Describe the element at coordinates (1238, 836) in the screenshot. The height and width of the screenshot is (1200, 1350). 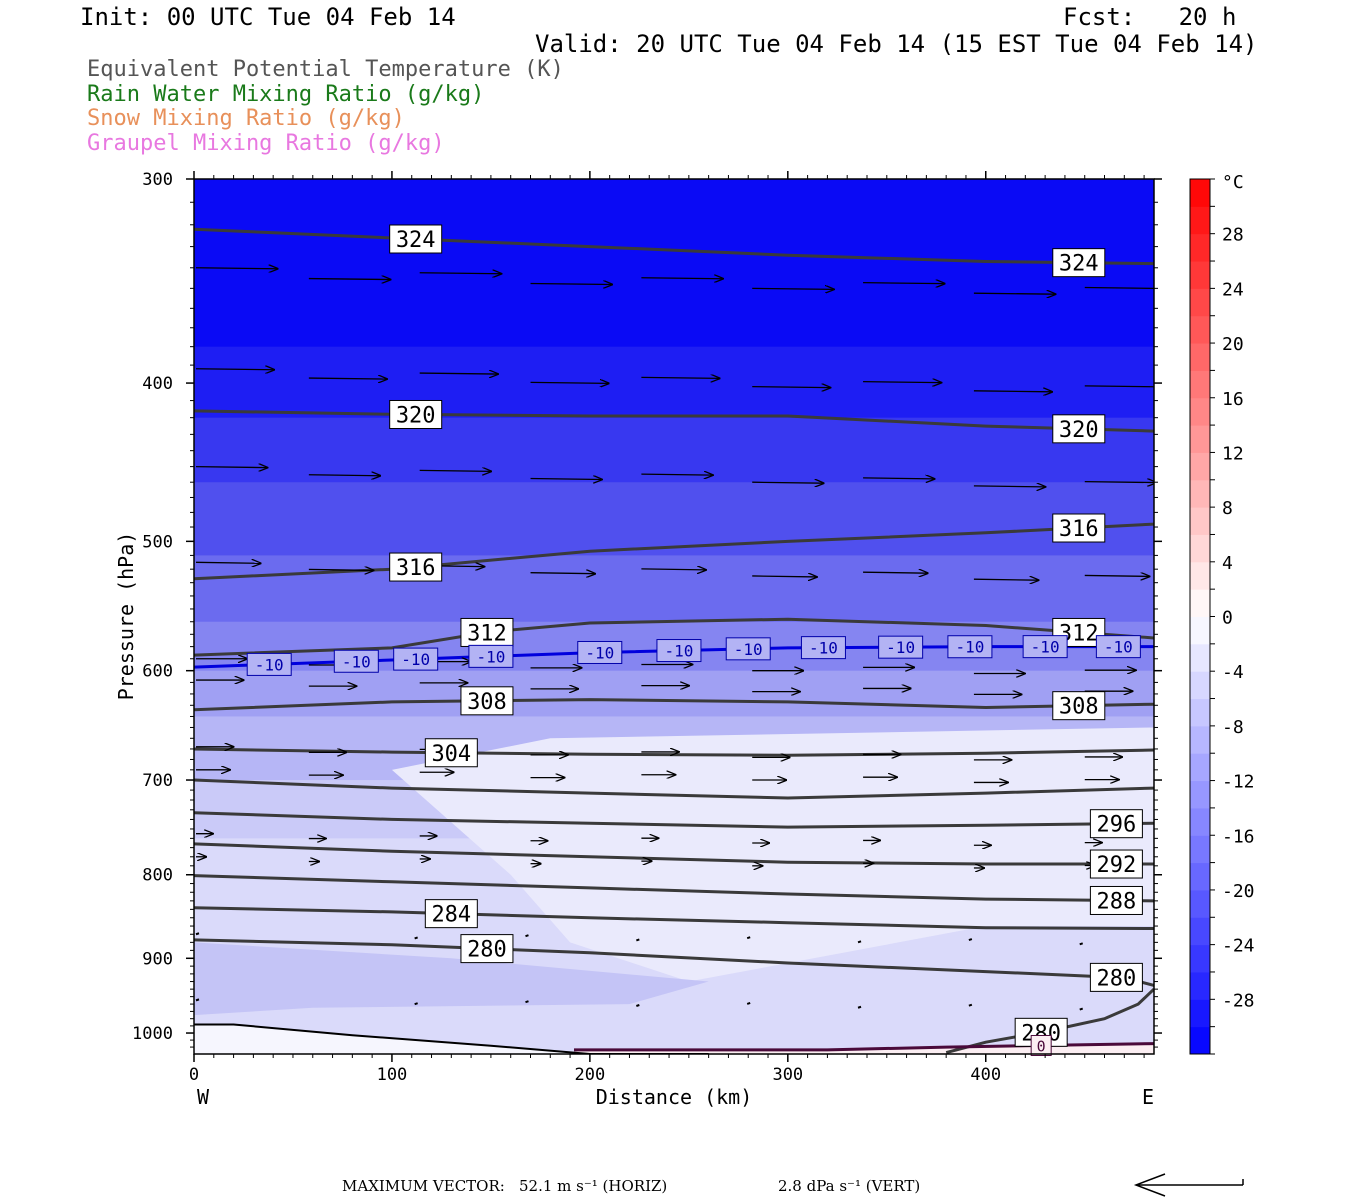
I see `colorbar-label: -16` at that location.